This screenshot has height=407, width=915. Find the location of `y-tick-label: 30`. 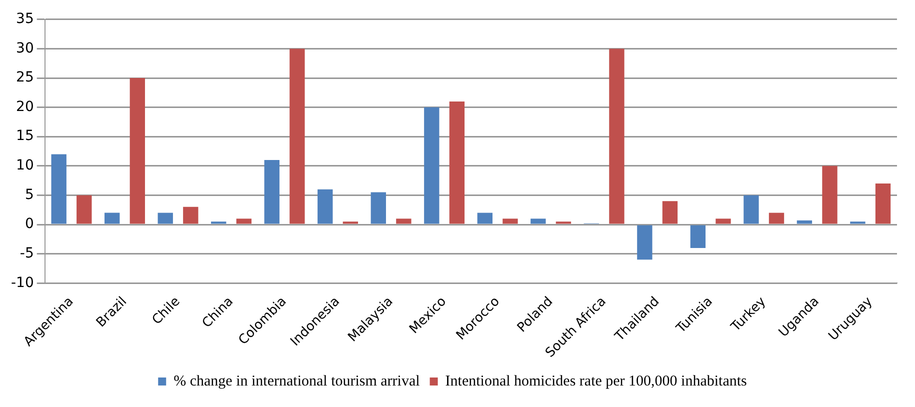

y-tick-label: 30 is located at coordinates (25, 48).